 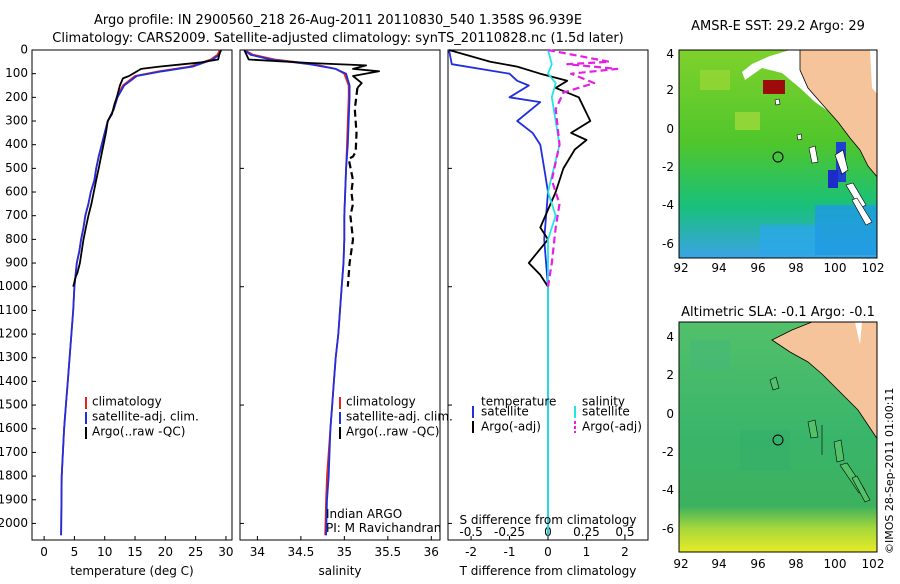 I want to click on y-tick-label: 600, so click(x=16, y=192).